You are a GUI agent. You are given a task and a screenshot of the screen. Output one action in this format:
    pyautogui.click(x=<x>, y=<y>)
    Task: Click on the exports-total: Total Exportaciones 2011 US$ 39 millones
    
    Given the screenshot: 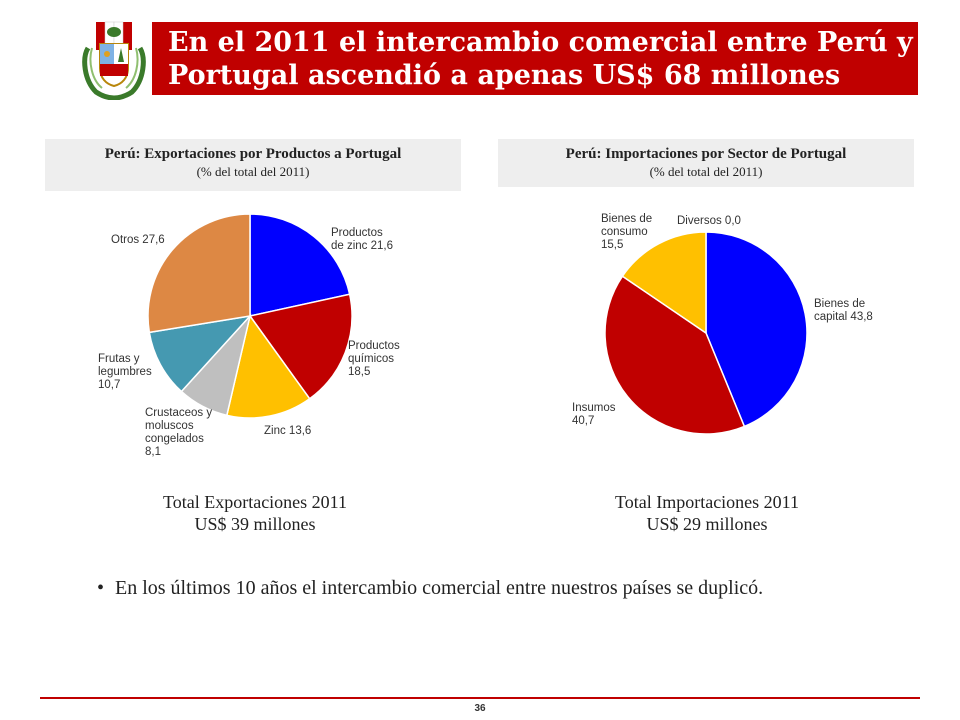 What is the action you would take?
    pyautogui.click(x=255, y=513)
    